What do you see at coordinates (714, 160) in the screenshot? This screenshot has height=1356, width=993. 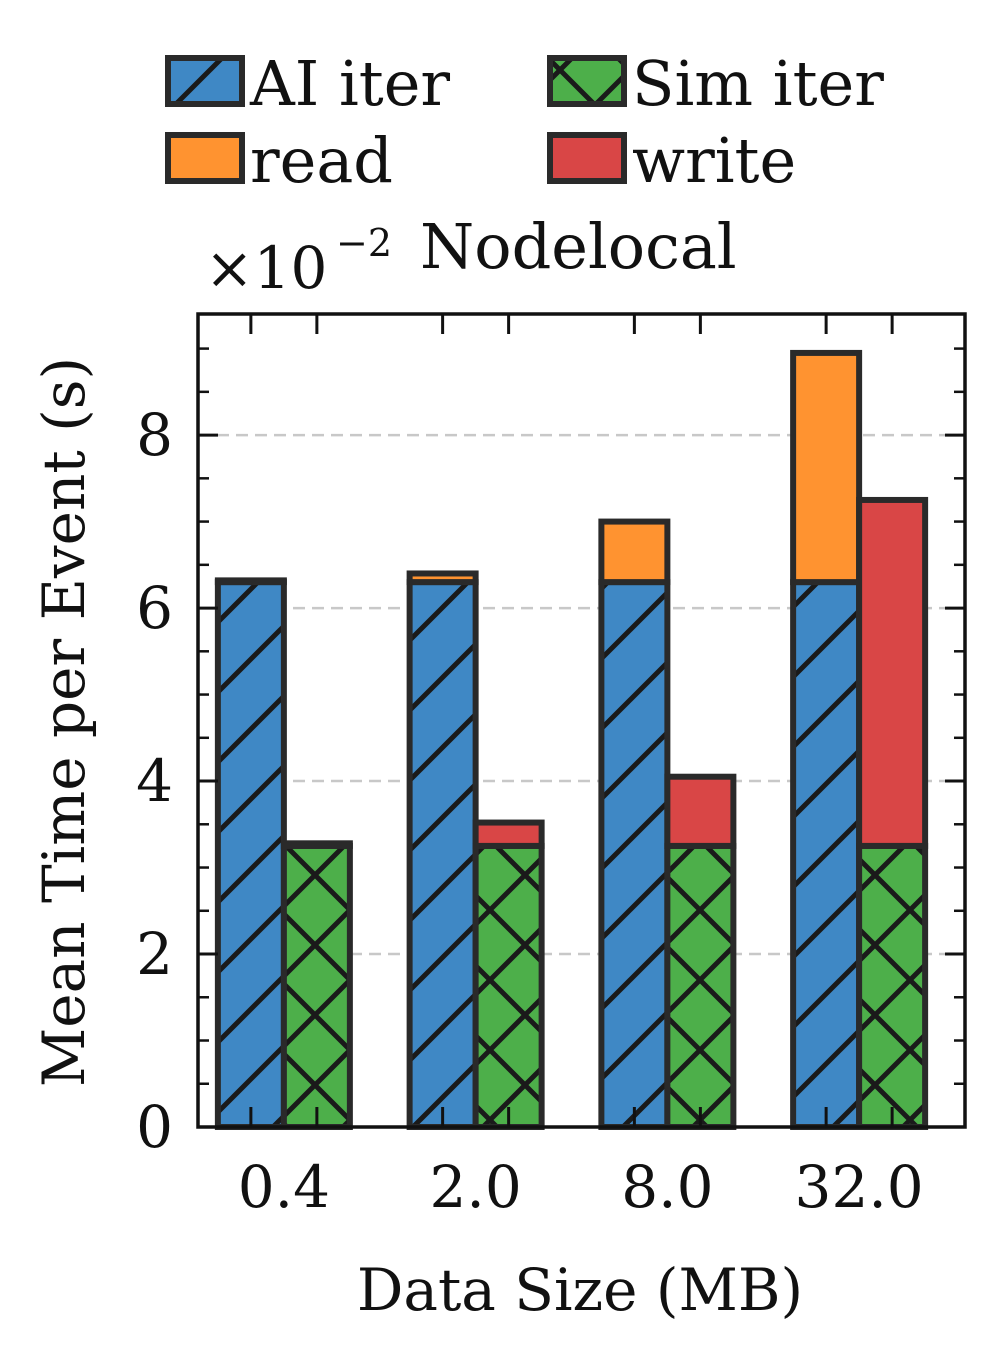 I see `legend-label-3: write` at bounding box center [714, 160].